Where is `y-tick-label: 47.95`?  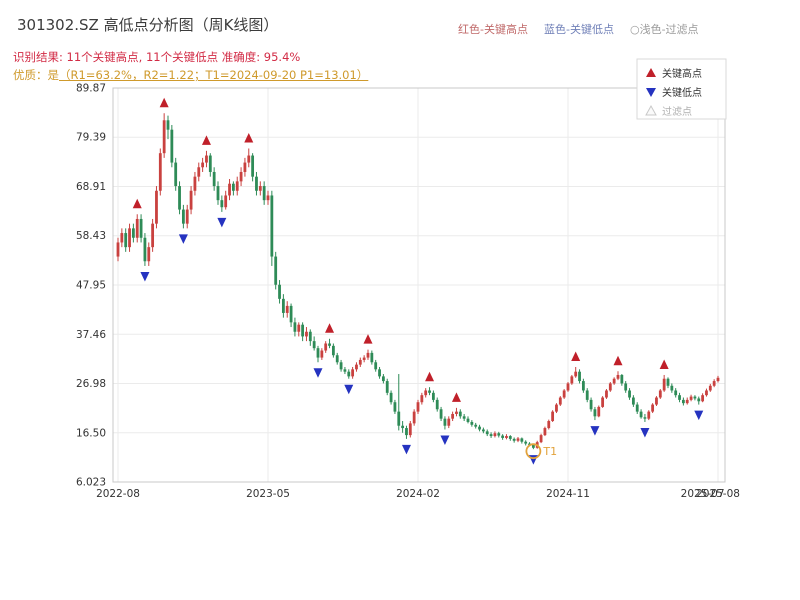
y-tick-label: 47.95 is located at coordinates (91, 285).